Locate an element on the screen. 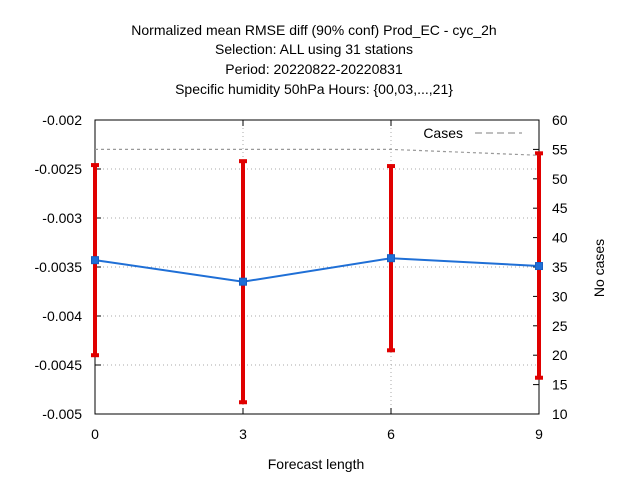  x-tick-label: 9 is located at coordinates (539, 434).